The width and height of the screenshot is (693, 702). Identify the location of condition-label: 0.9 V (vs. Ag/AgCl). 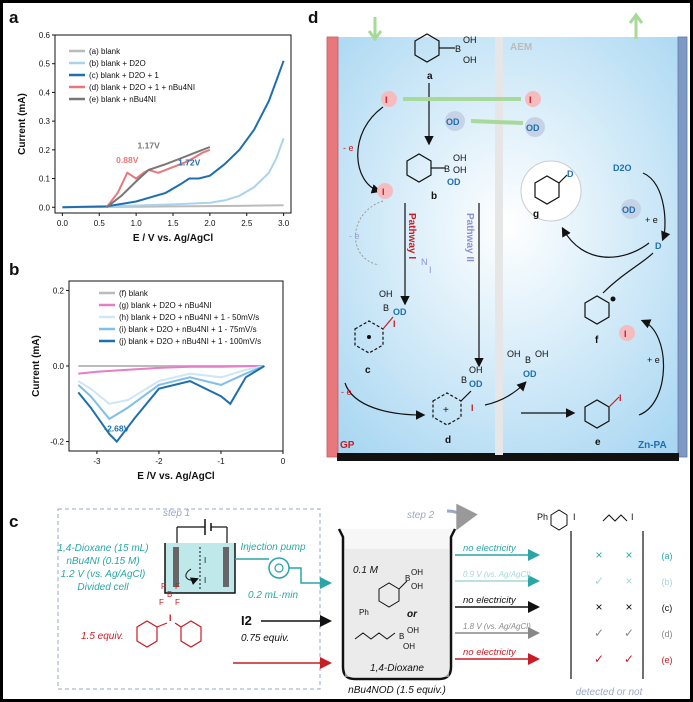
(497, 574).